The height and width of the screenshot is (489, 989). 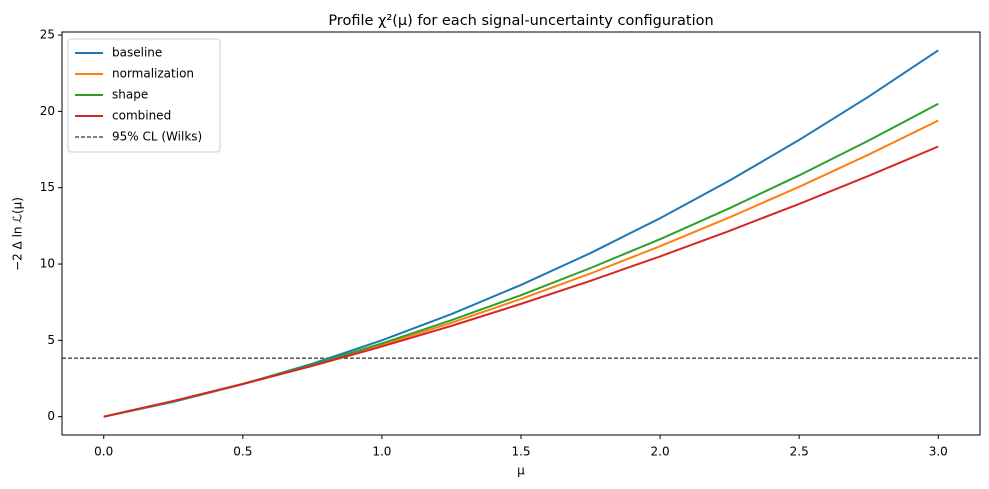 I want to click on x-tick-label: 2.0, so click(x=660, y=452).